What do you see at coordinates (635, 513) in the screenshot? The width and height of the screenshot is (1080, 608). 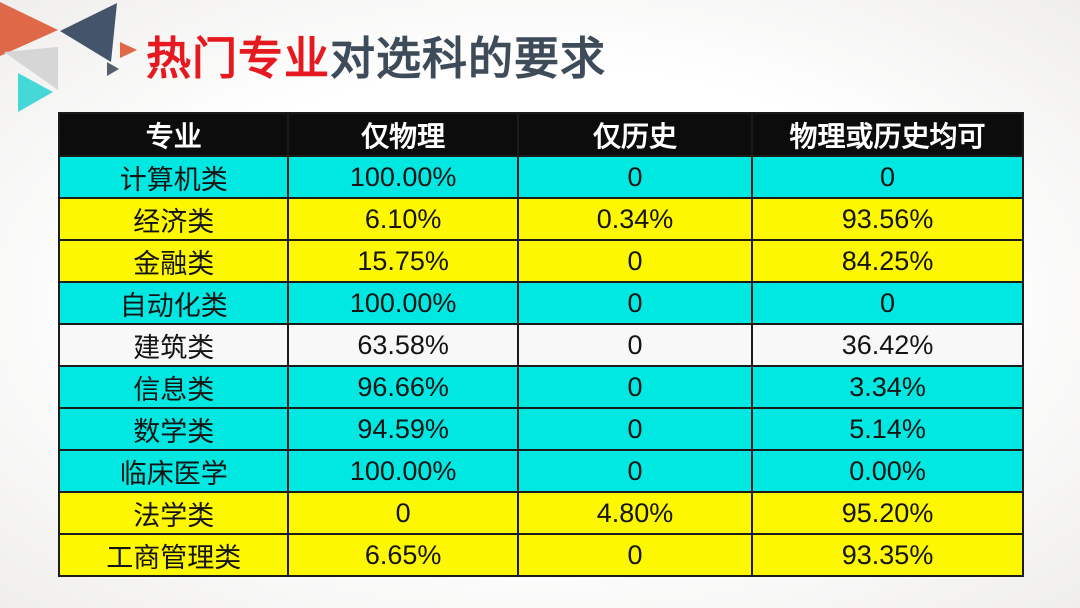 I see `cell-history-only: 4.80%` at bounding box center [635, 513].